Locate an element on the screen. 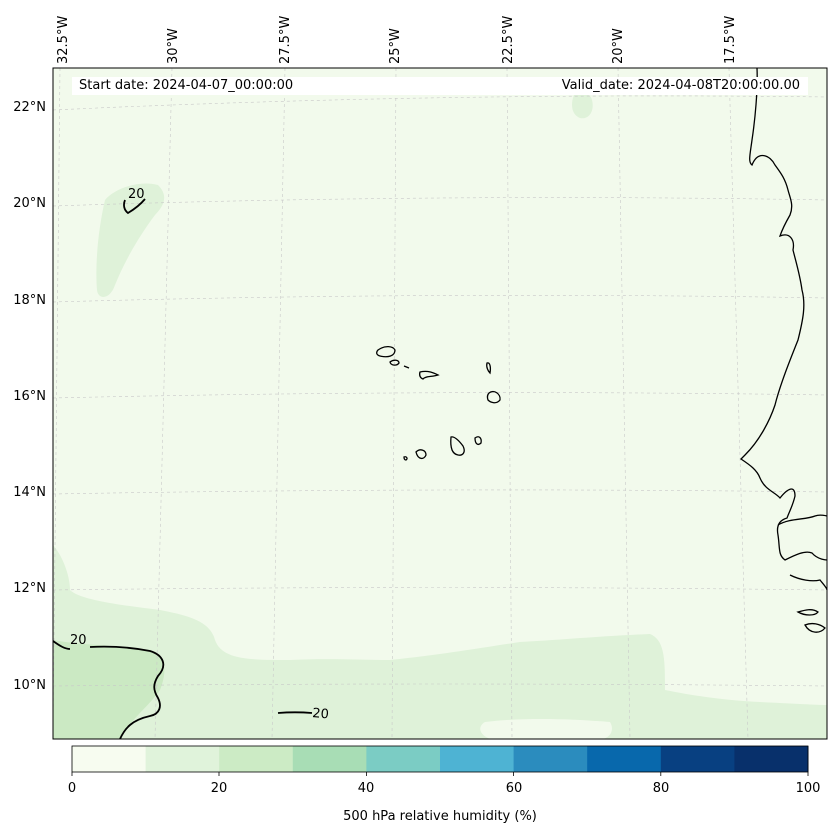  island-boa-vista is located at coordinates (493, 397).